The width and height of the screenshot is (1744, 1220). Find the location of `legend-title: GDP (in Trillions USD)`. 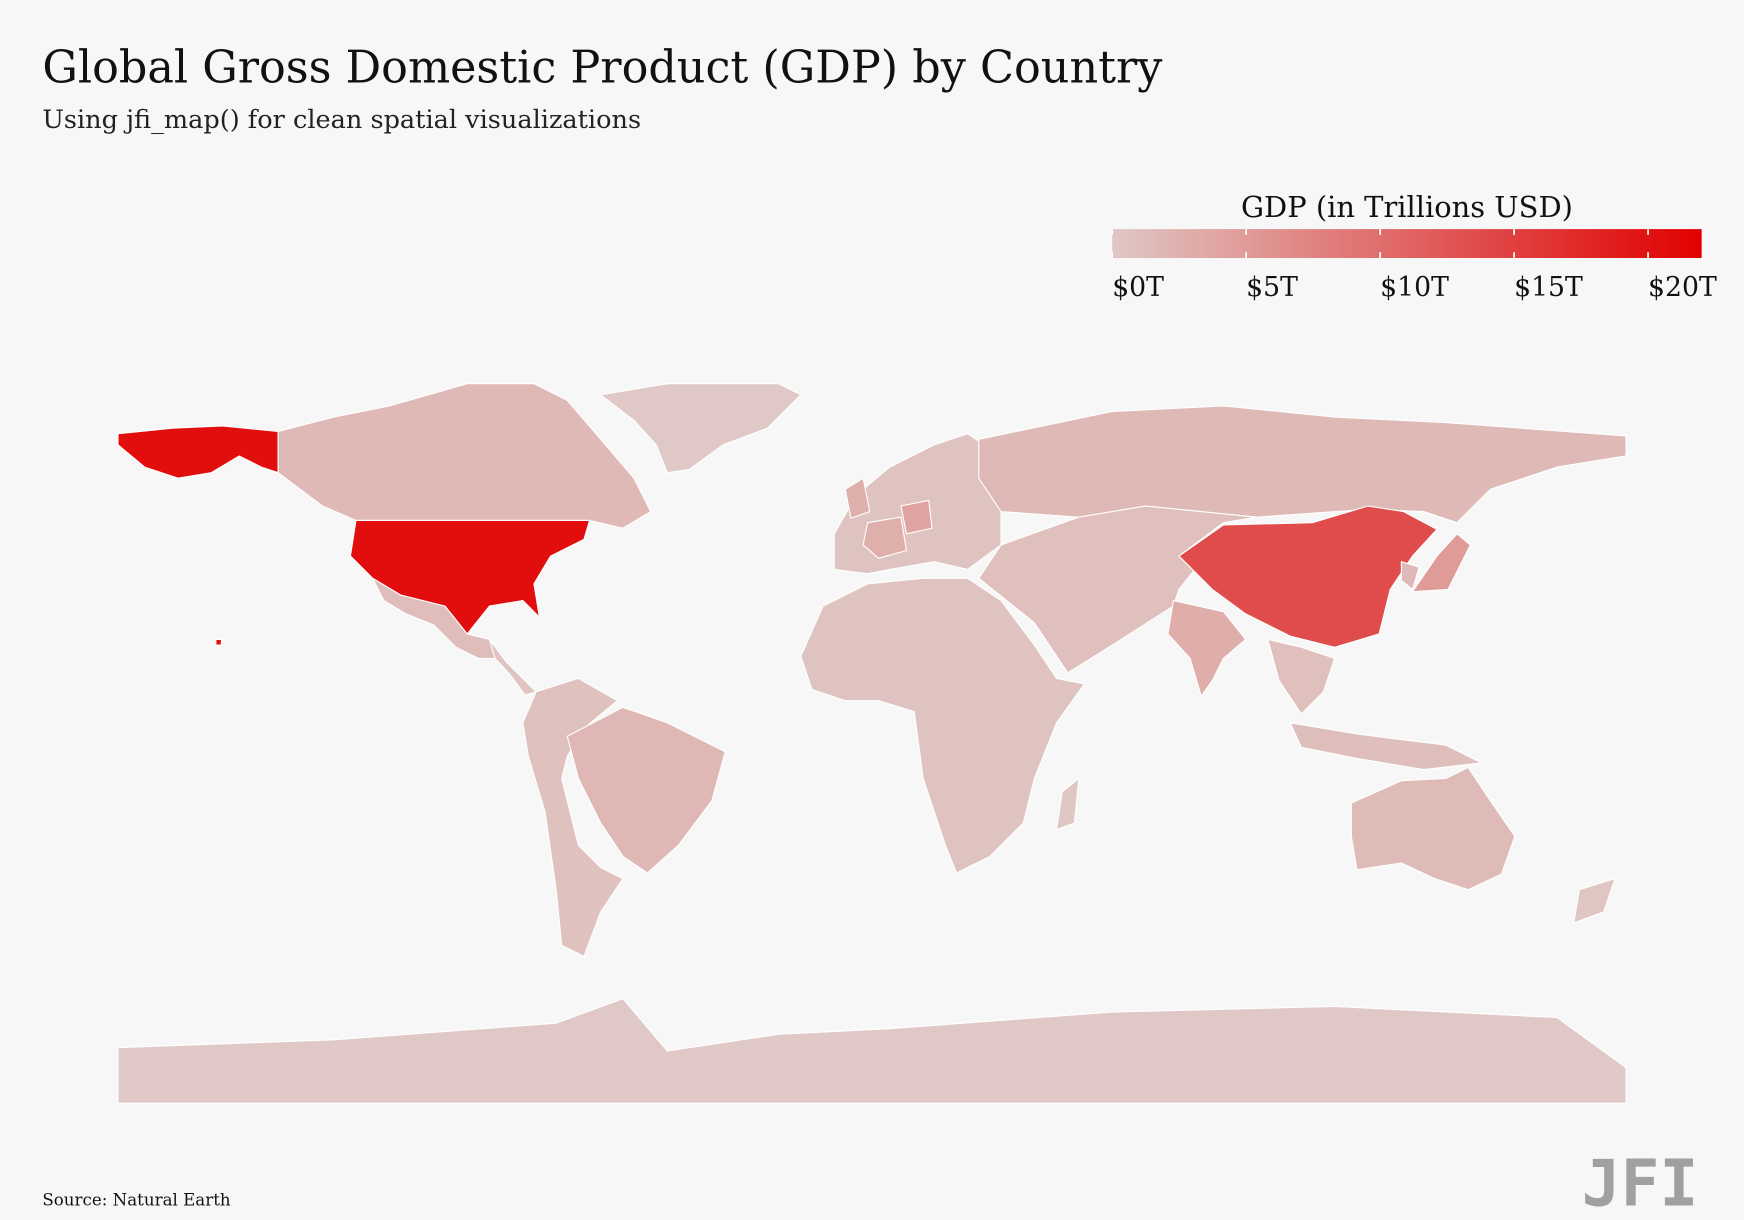

legend-title: GDP (in Trillions USD) is located at coordinates (1407, 207).